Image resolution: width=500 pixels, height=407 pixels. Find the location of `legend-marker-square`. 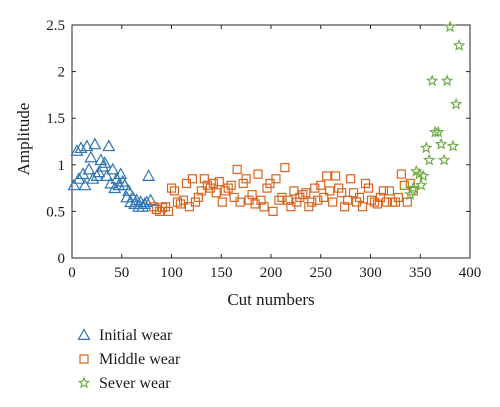

legend-marker-square is located at coordinates (84, 359).